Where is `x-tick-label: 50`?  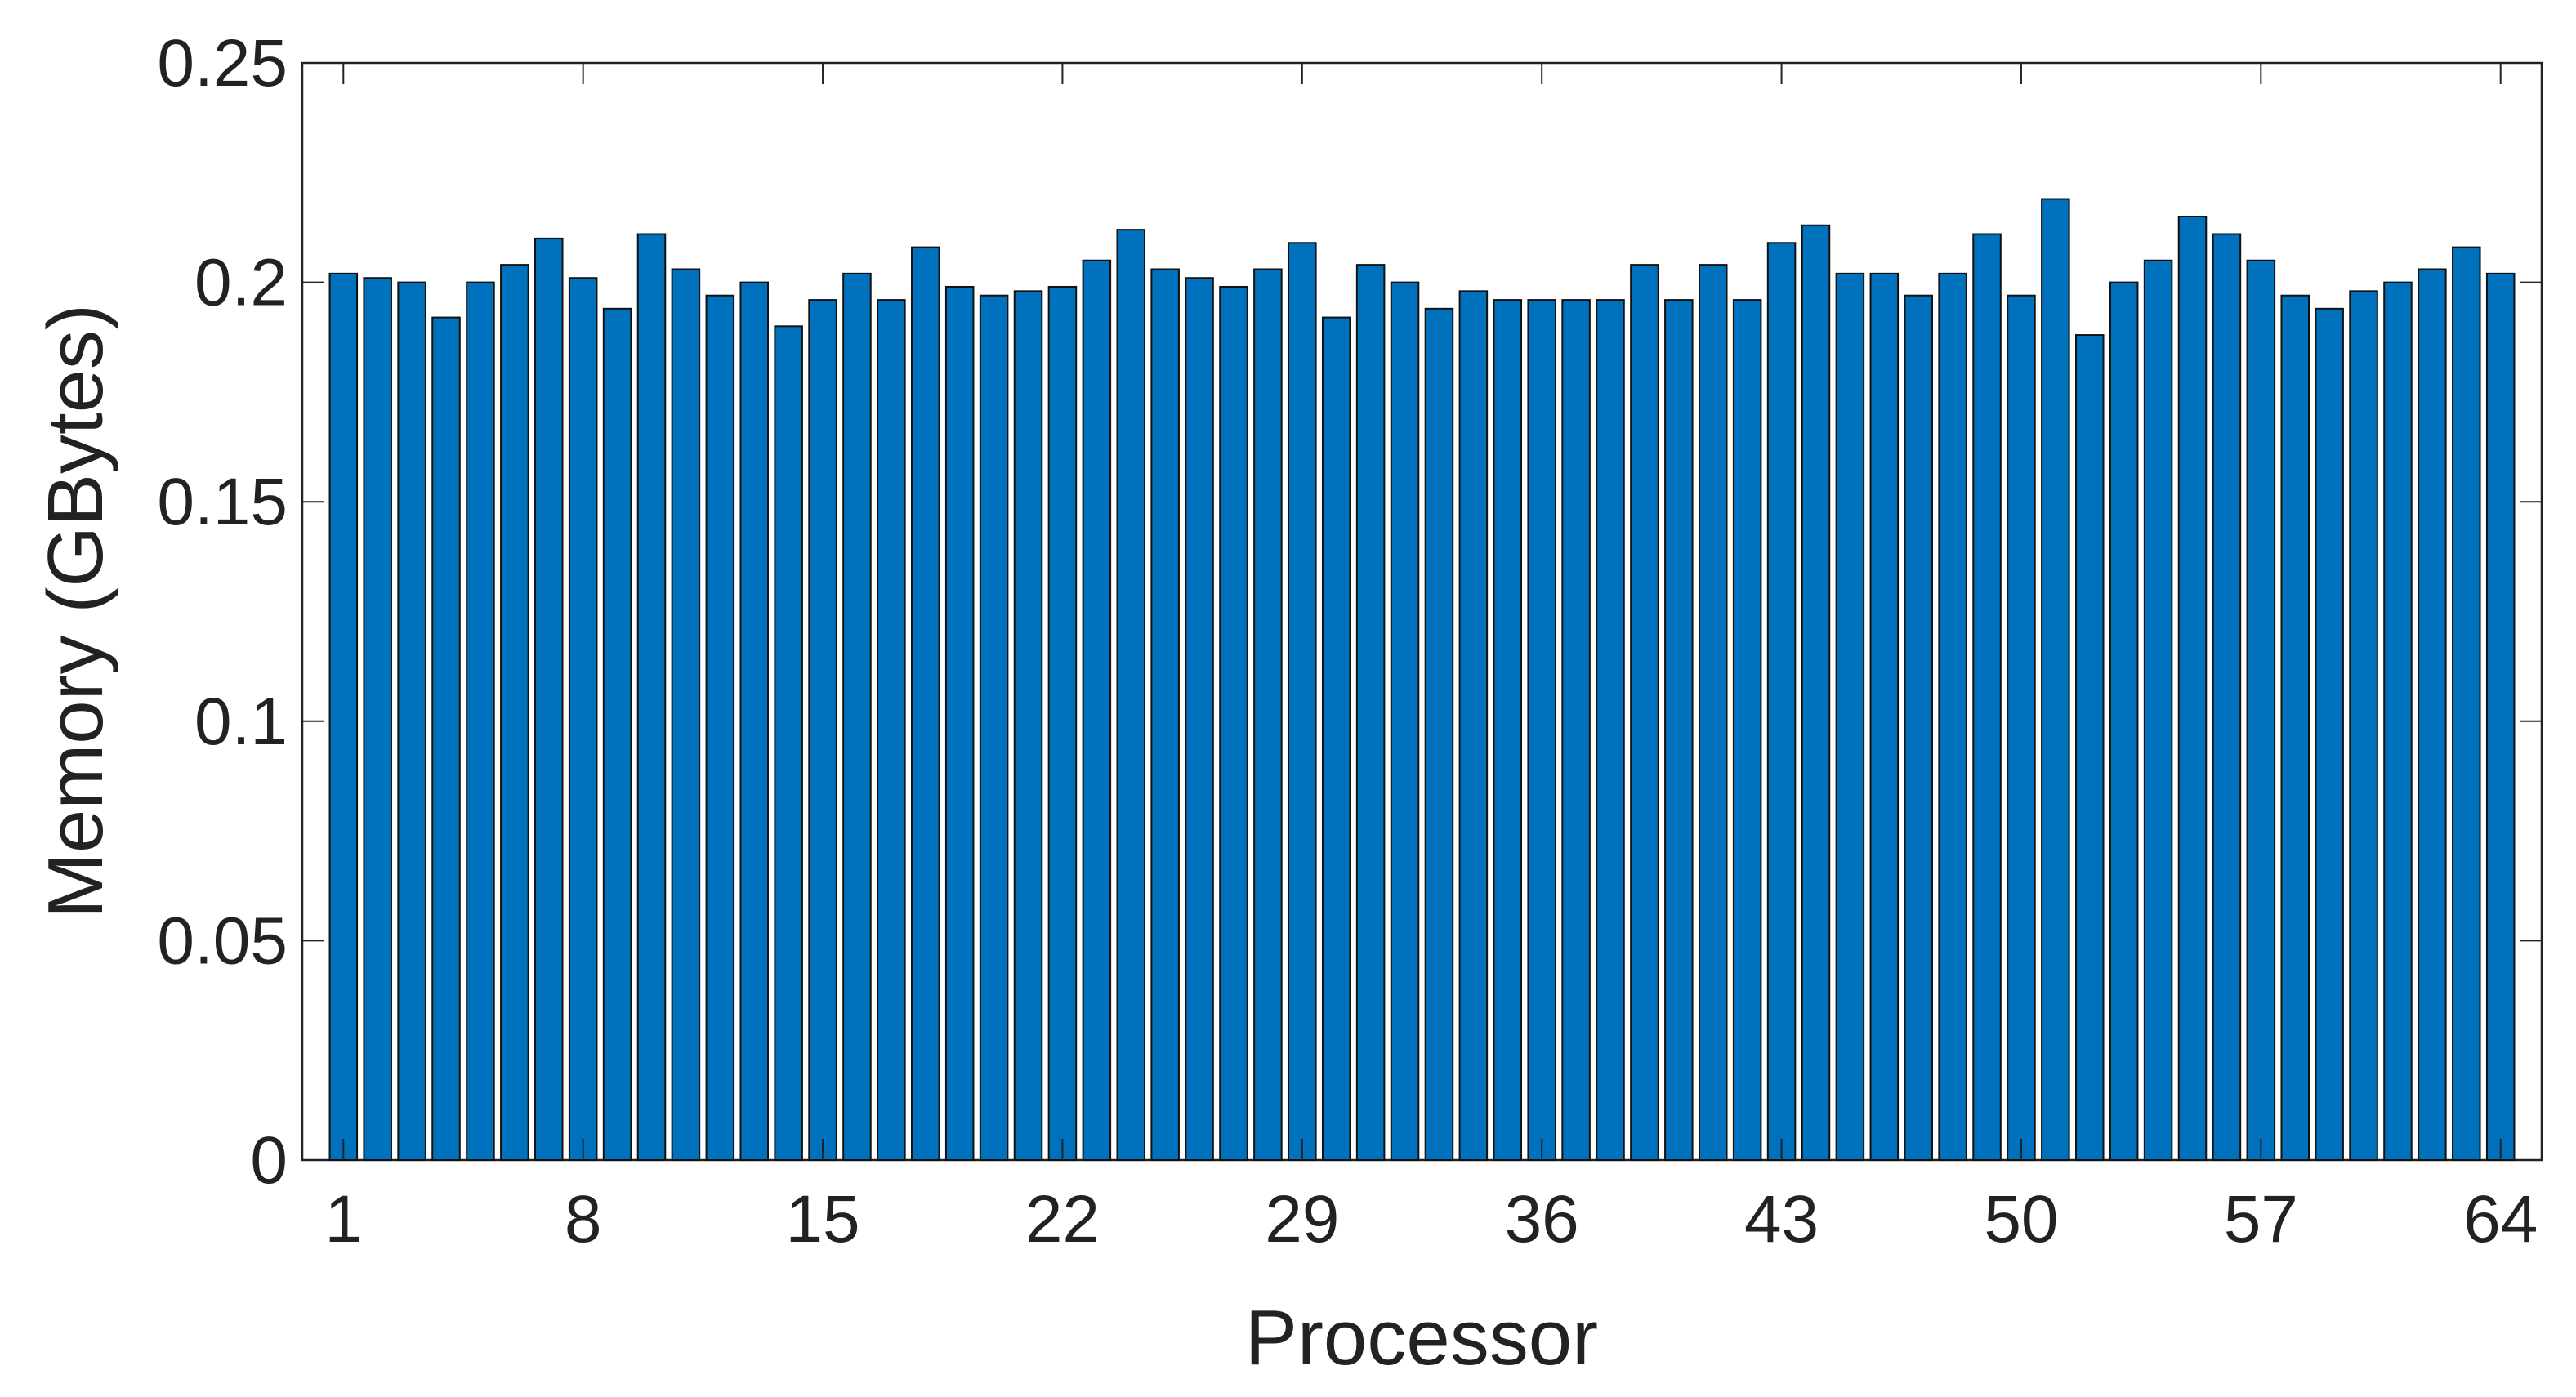 x-tick-label: 50 is located at coordinates (2021, 1219).